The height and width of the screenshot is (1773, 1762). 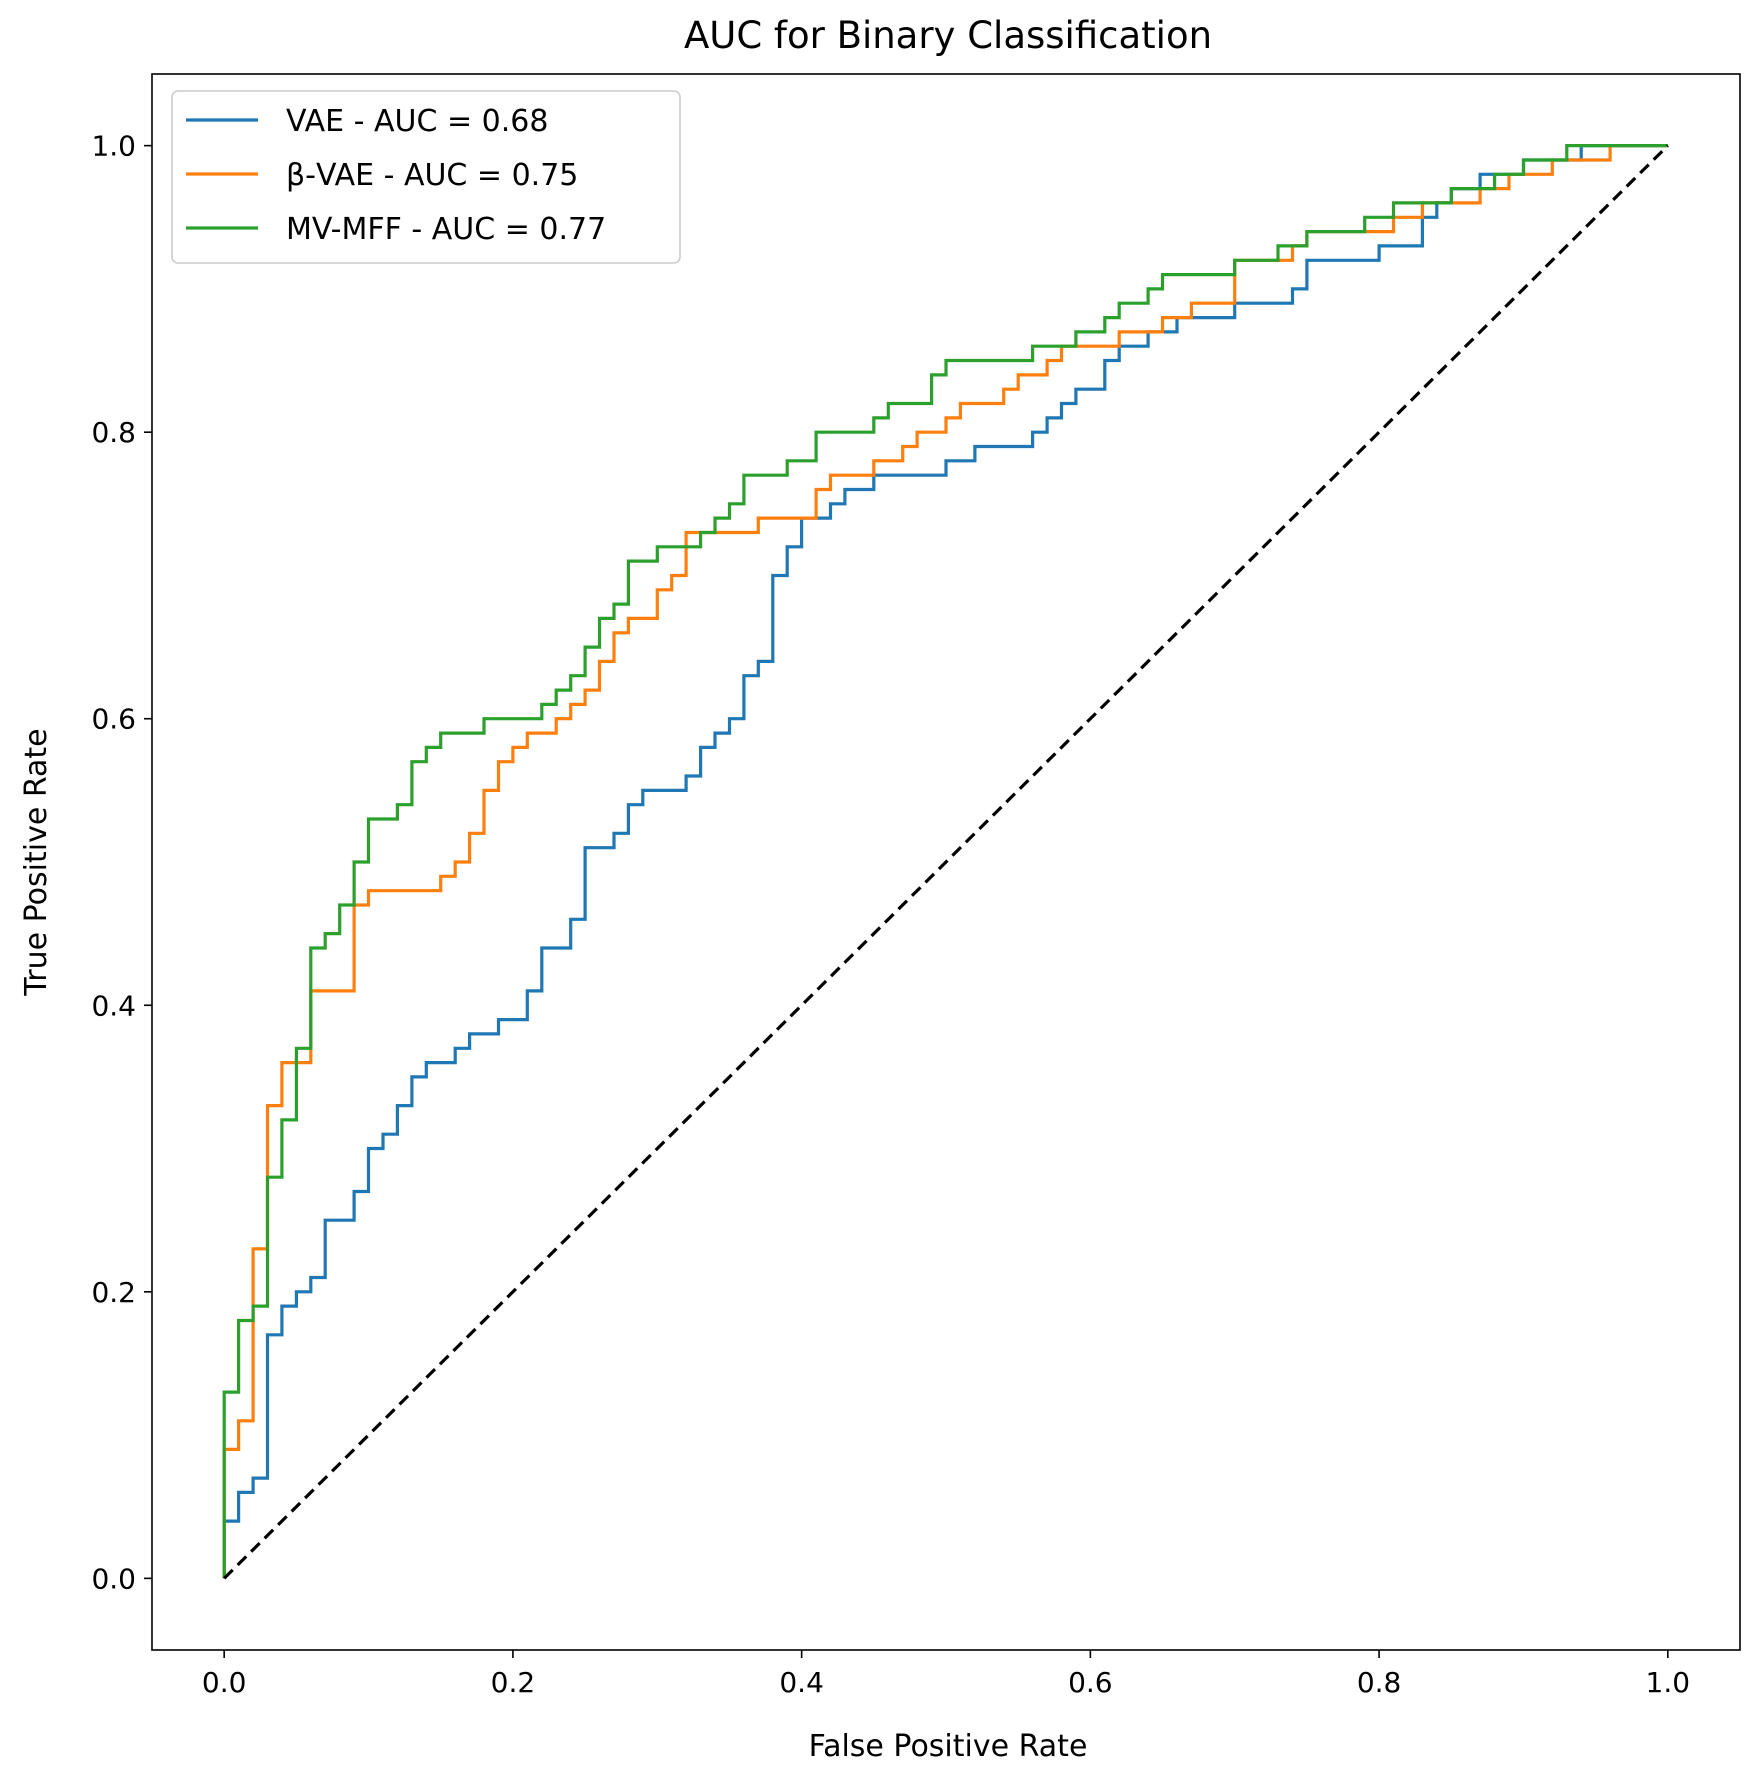 What do you see at coordinates (1090, 1682) in the screenshot?
I see `x-tick-label: 0.6` at bounding box center [1090, 1682].